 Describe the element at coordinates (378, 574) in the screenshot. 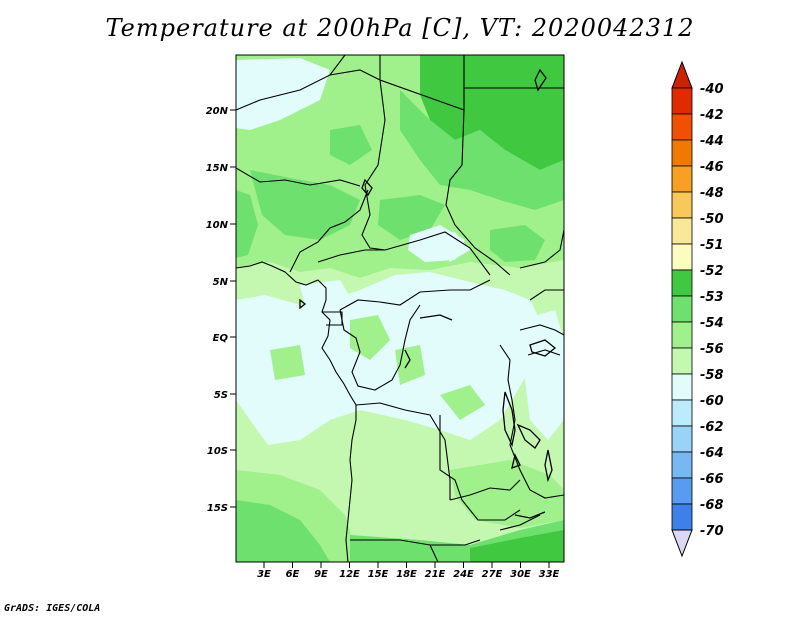

I see `lon-label: 15E` at that location.